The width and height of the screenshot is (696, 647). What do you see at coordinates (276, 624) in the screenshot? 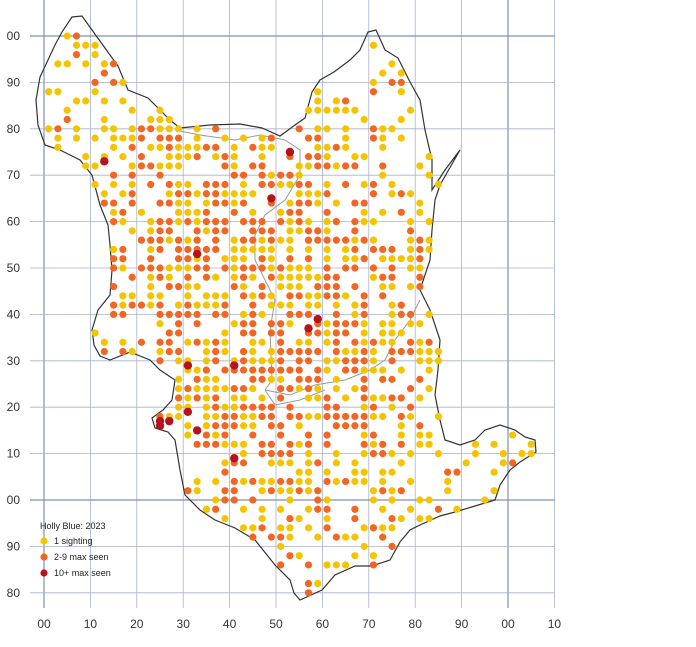
I see `x-tick-label: 50` at bounding box center [276, 624].